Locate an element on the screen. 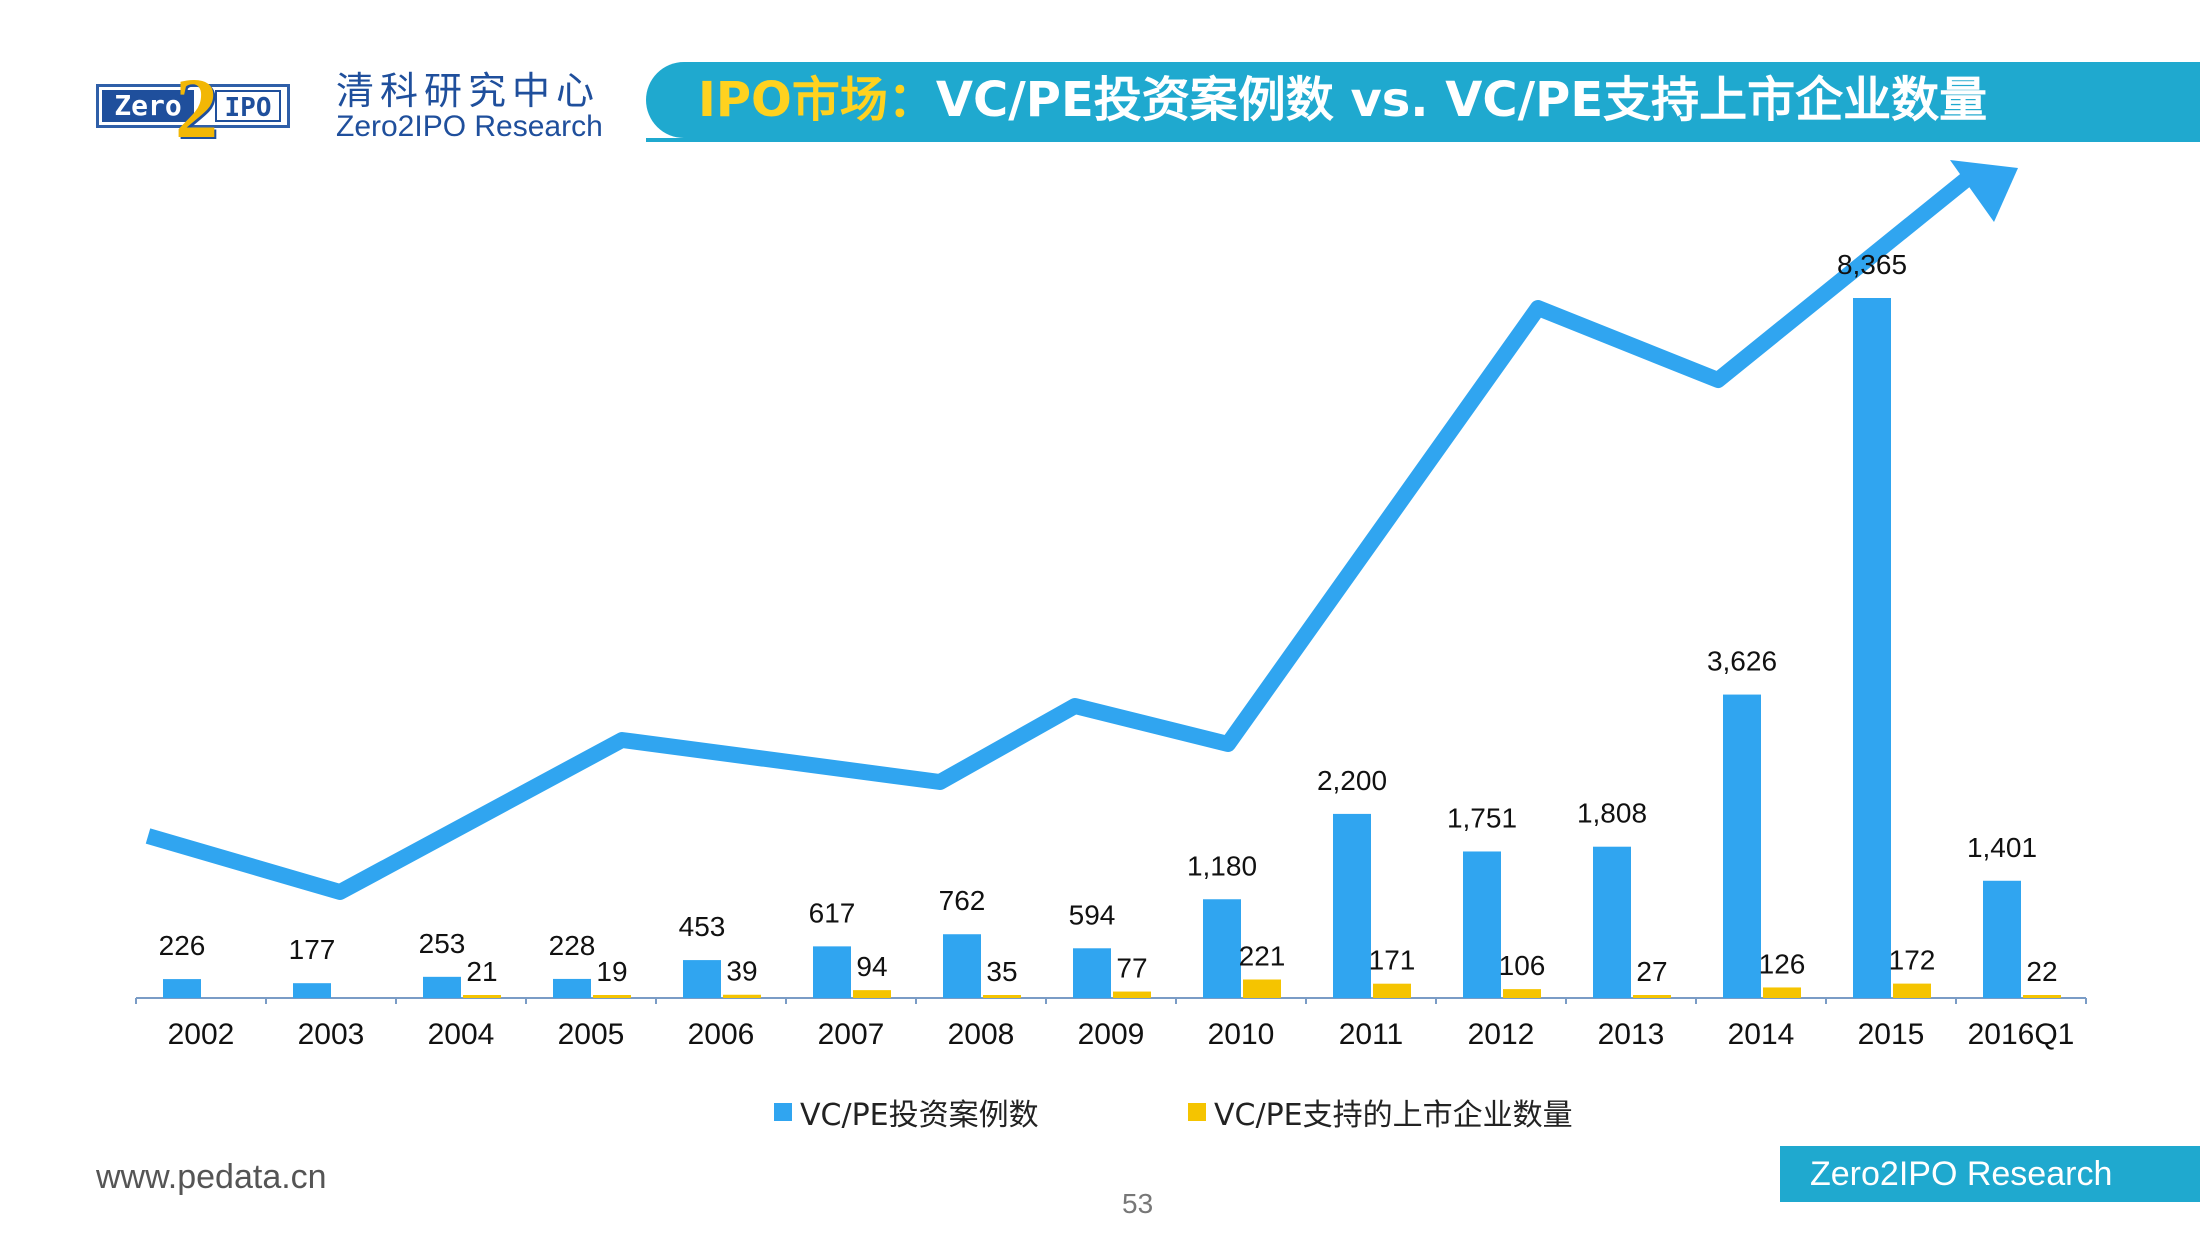  title-rule is located at coordinates (1423, 140).